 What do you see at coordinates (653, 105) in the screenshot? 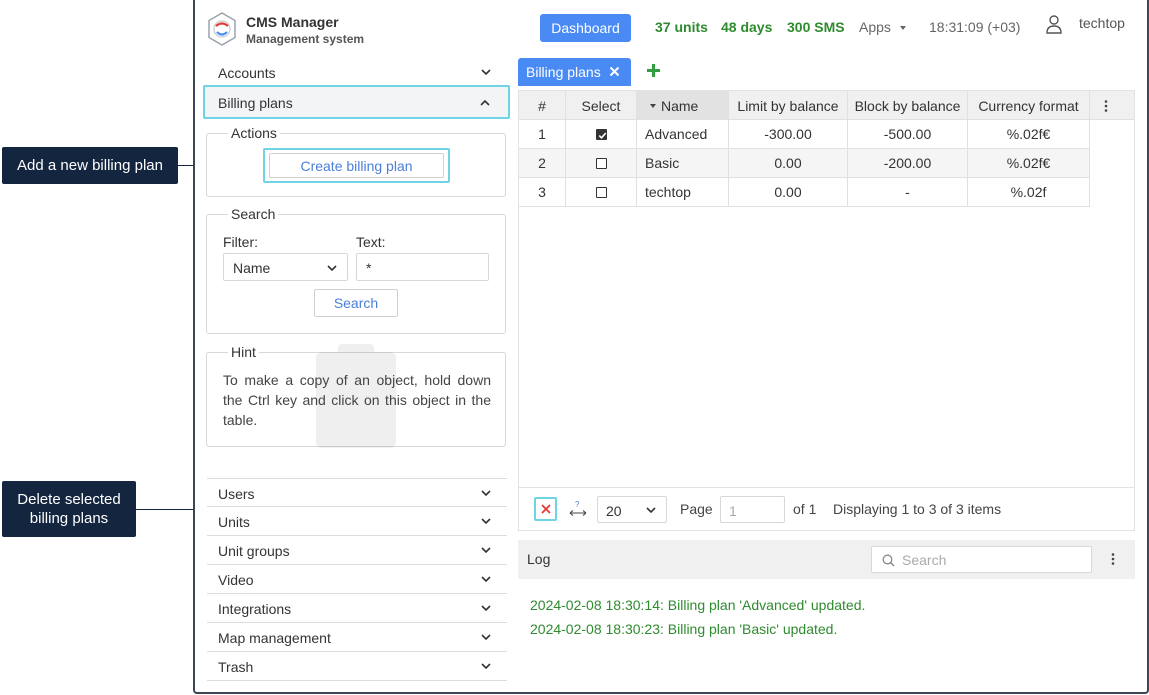
I see `sort-desc-icon` at bounding box center [653, 105].